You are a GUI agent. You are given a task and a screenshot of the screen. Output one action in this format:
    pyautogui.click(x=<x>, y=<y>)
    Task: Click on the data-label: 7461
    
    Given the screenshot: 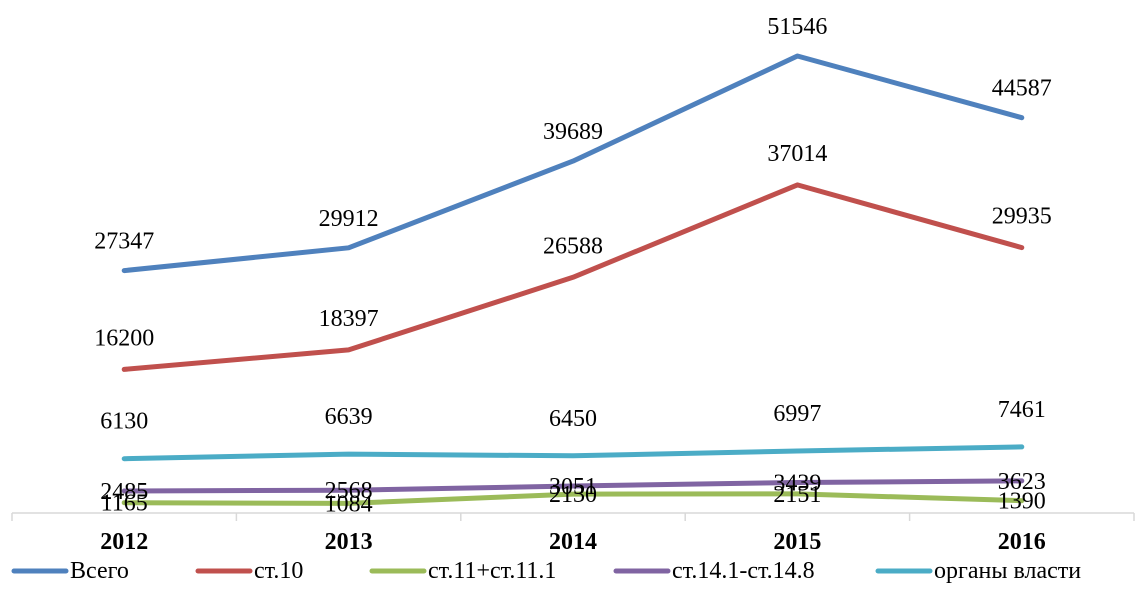 What is the action you would take?
    pyautogui.click(x=1022, y=410)
    